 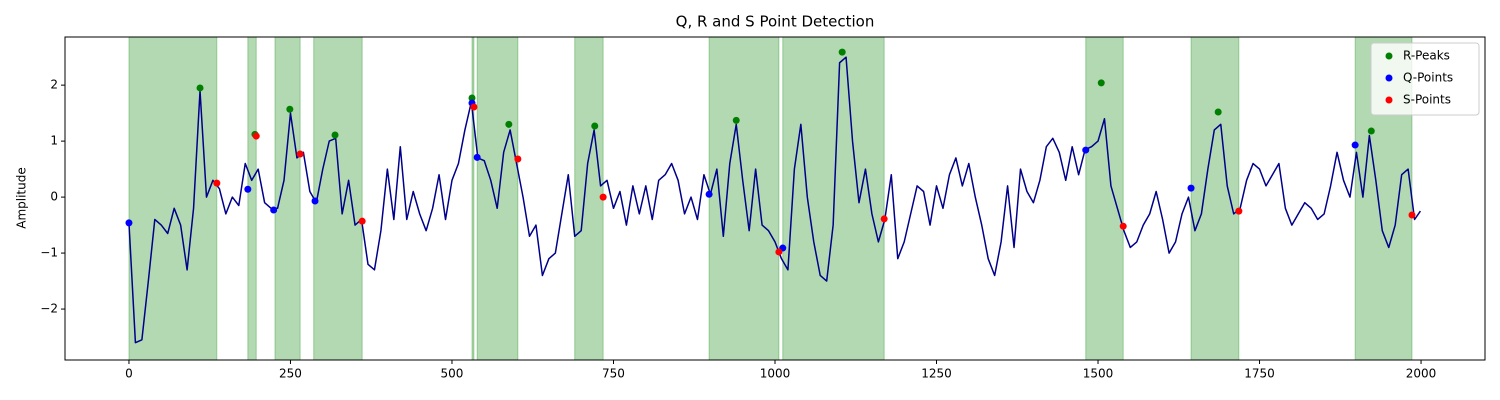 What do you see at coordinates (54, 197) in the screenshot?
I see `y-tick-label: 0` at bounding box center [54, 197].